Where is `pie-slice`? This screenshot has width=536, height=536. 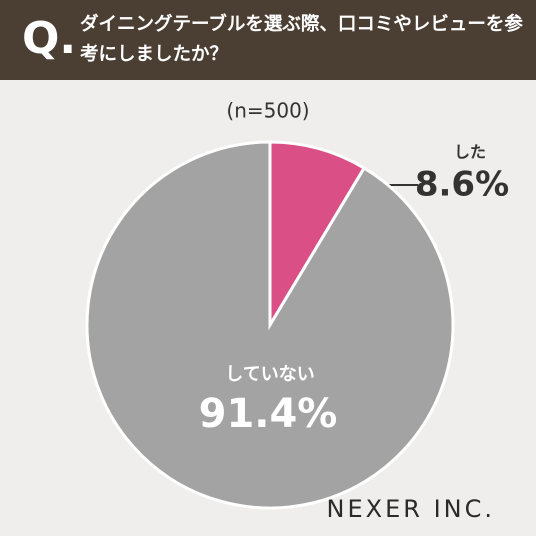 pie-slice is located at coordinates (317, 235).